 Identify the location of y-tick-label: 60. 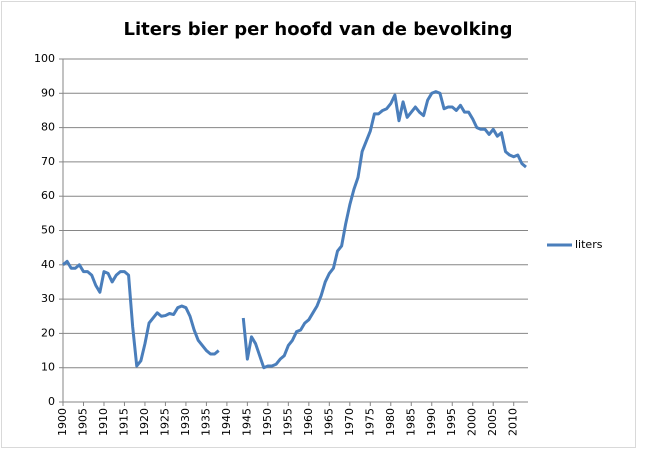
(48, 195).